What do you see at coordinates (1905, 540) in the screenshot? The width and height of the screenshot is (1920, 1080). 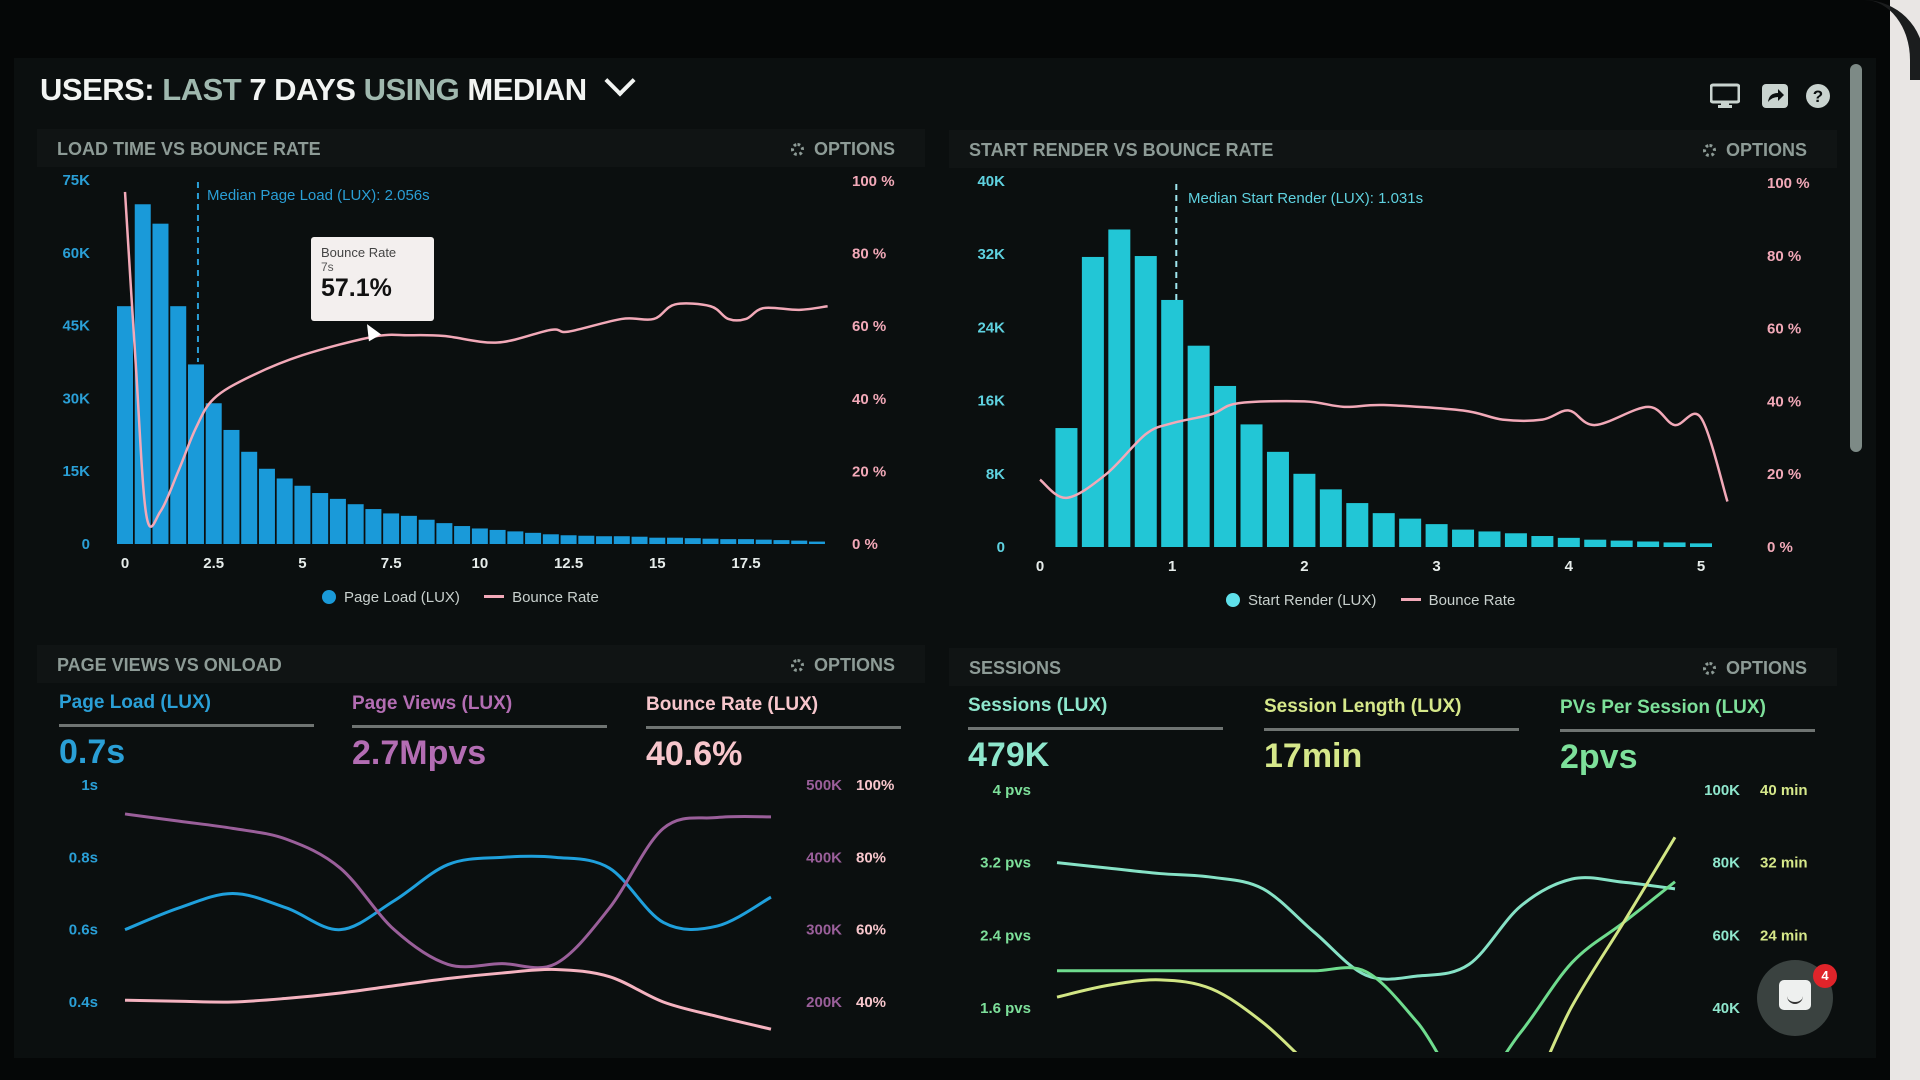 I see `monitor-bezel` at bounding box center [1905, 540].